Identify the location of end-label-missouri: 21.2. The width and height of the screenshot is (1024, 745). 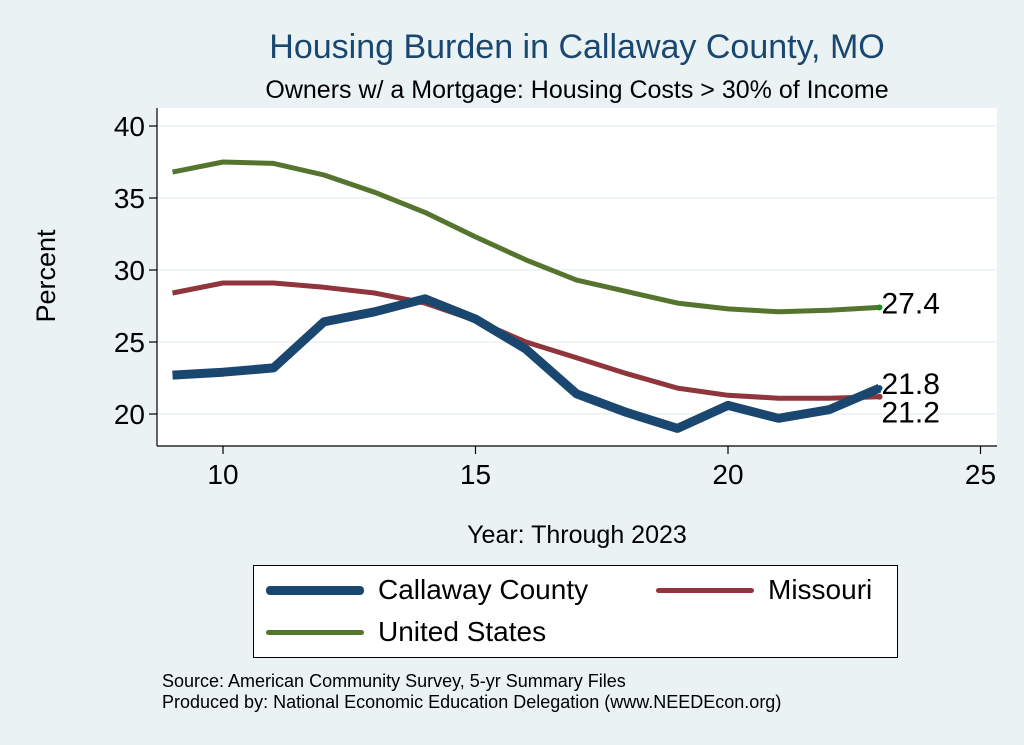
(911, 413).